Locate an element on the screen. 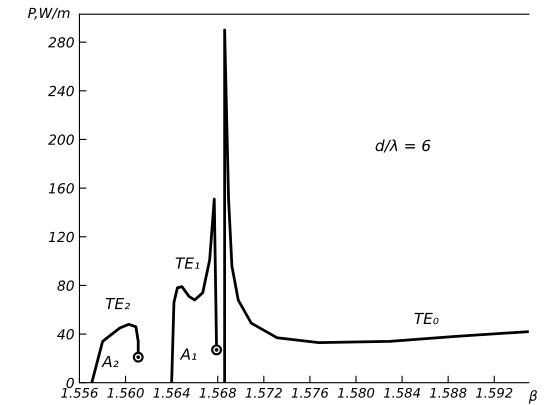 This screenshot has width=548, height=405. x-tick-label: 1.592 is located at coordinates (494, 393).